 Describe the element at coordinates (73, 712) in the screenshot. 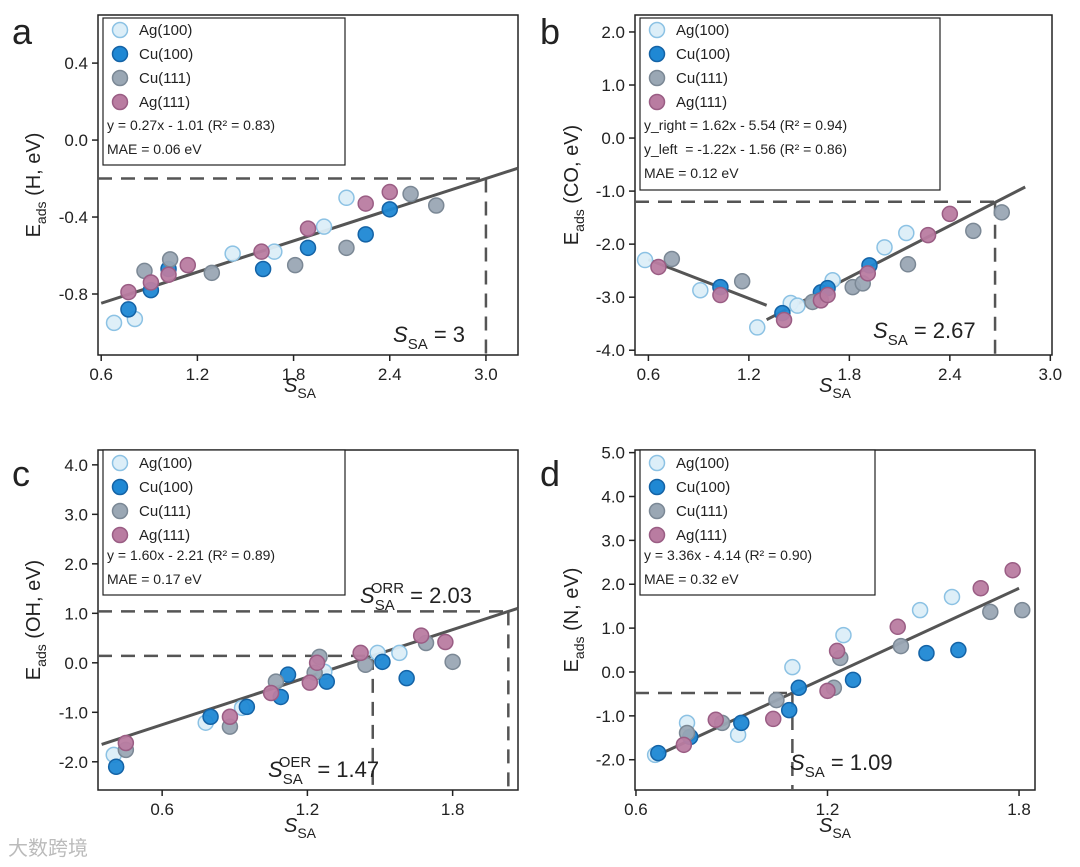

I see `y-tick-label: -1.0` at that location.